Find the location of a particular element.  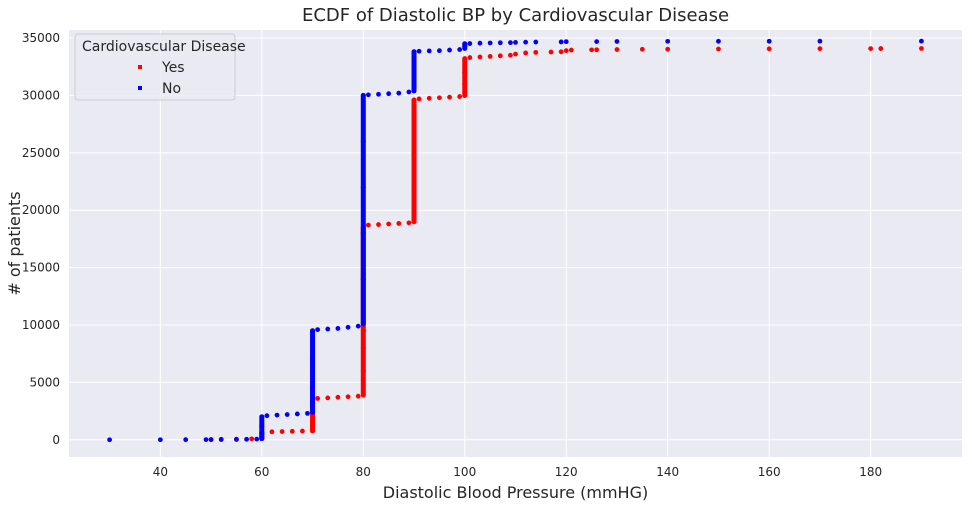

x-axis-title: Diastolic Blood Pressure (mmHG) is located at coordinates (515, 492).